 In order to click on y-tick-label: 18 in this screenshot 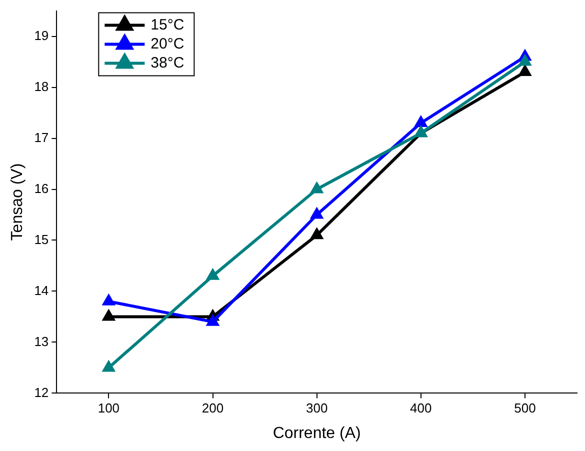, I will do `click(41, 86)`.